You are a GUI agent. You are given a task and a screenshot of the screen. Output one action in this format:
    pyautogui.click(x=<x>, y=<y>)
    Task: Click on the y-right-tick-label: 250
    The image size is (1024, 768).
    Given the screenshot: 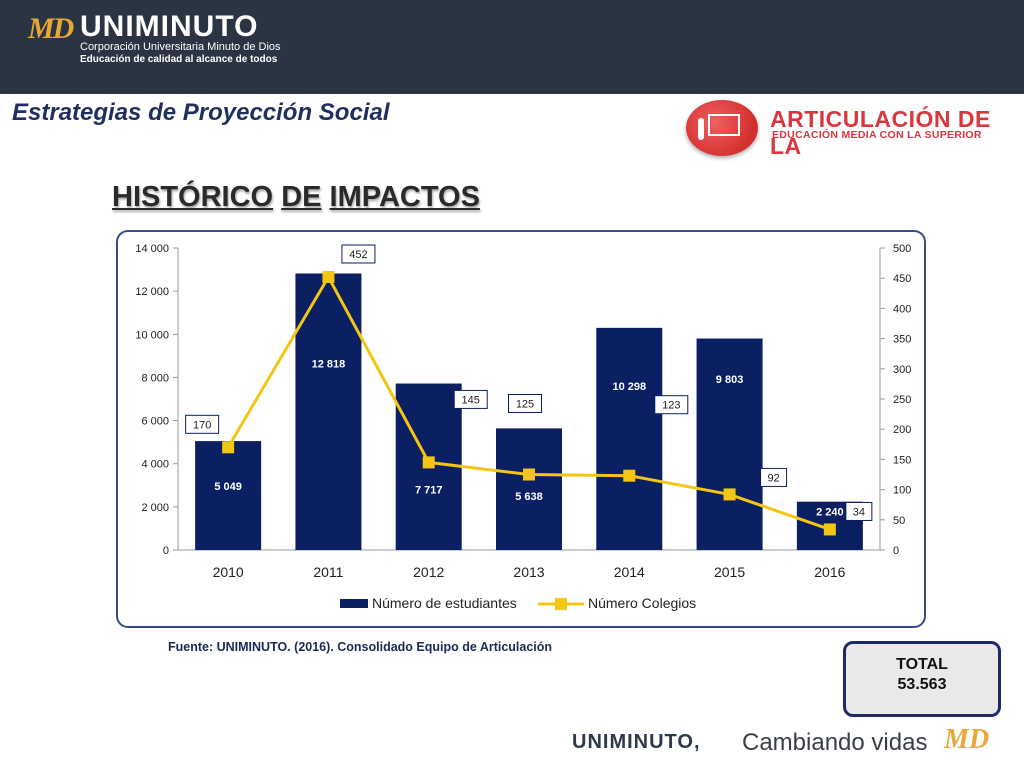 What is the action you would take?
    pyautogui.click(x=902, y=400)
    